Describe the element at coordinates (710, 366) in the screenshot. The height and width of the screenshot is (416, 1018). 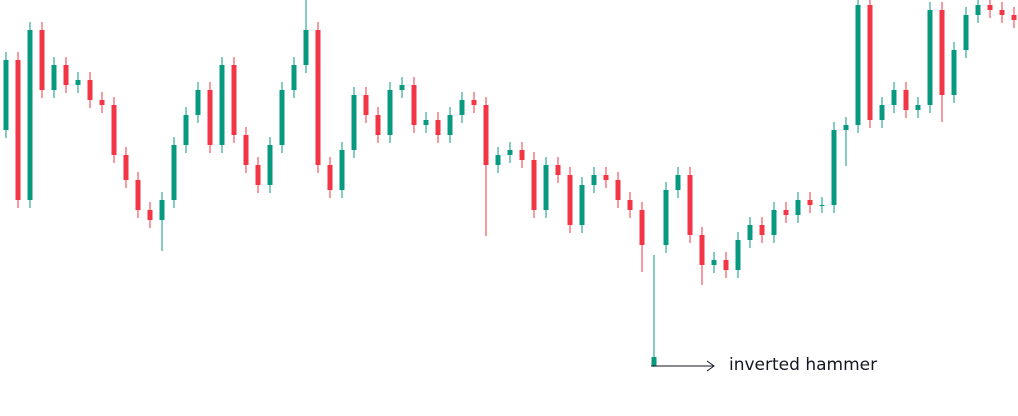
I see `annotation-arrowhead` at that location.